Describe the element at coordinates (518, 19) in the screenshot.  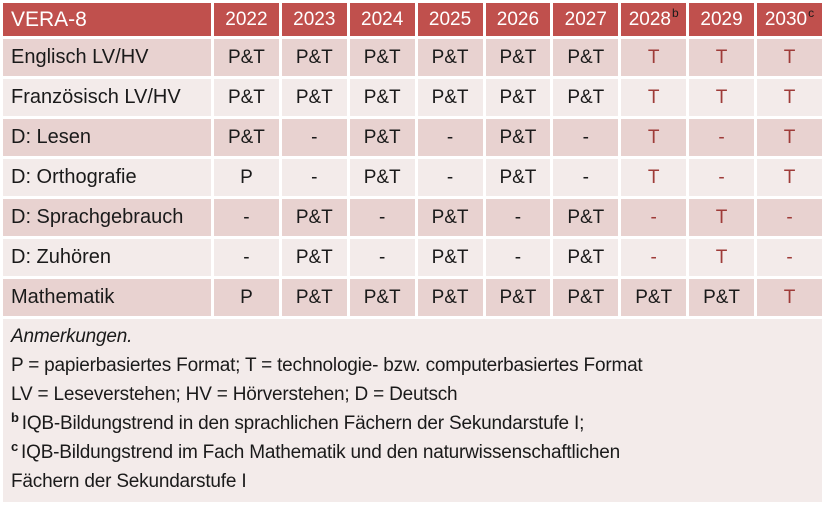
I see `year-header-2026: 2026` at that location.